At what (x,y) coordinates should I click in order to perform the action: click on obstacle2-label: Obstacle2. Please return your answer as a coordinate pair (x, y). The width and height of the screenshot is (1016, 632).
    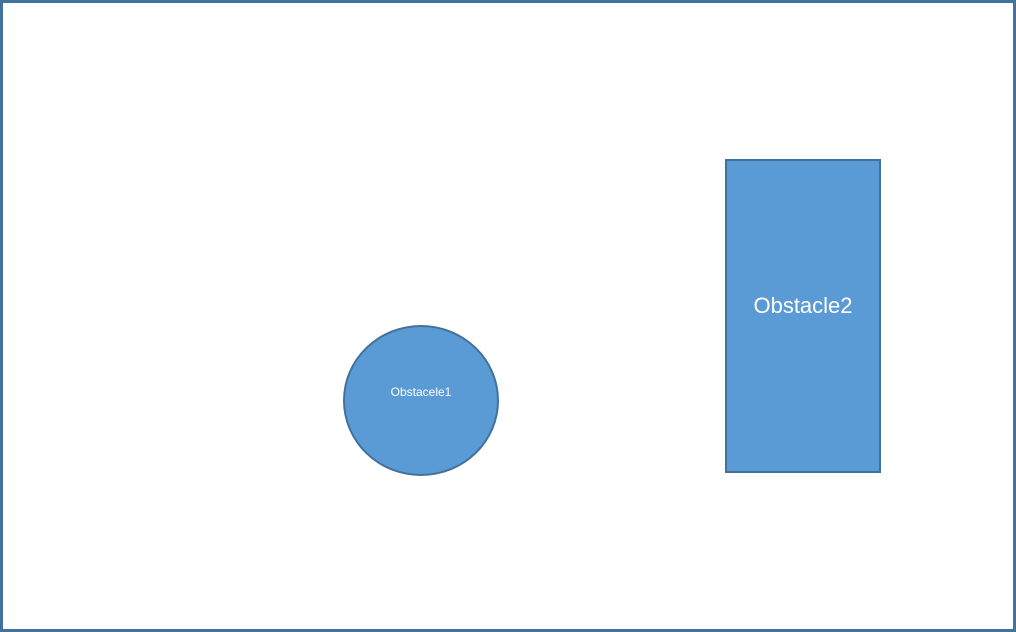
    Looking at the image, I should click on (803, 305).